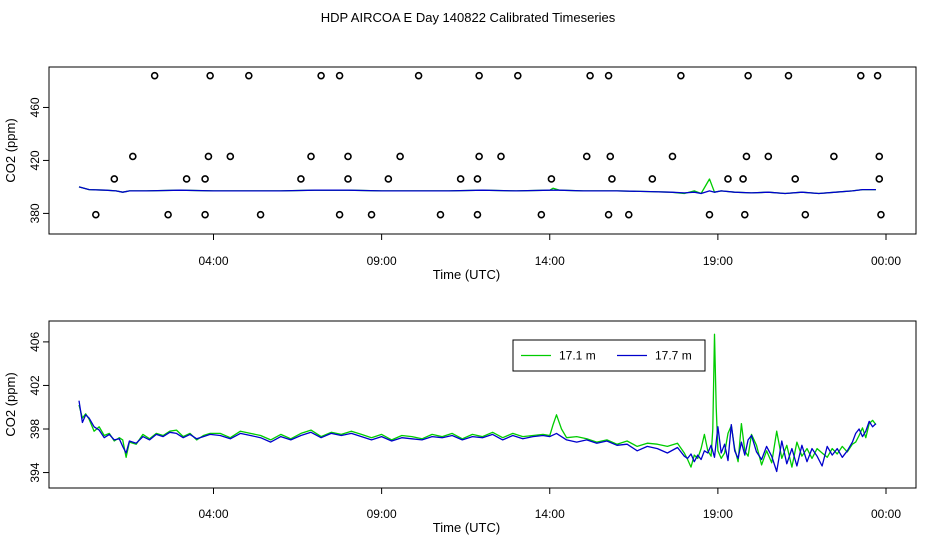 This screenshot has width=936, height=540. Describe the element at coordinates (35, 160) in the screenshot. I see `y-tick-label: 420` at that location.